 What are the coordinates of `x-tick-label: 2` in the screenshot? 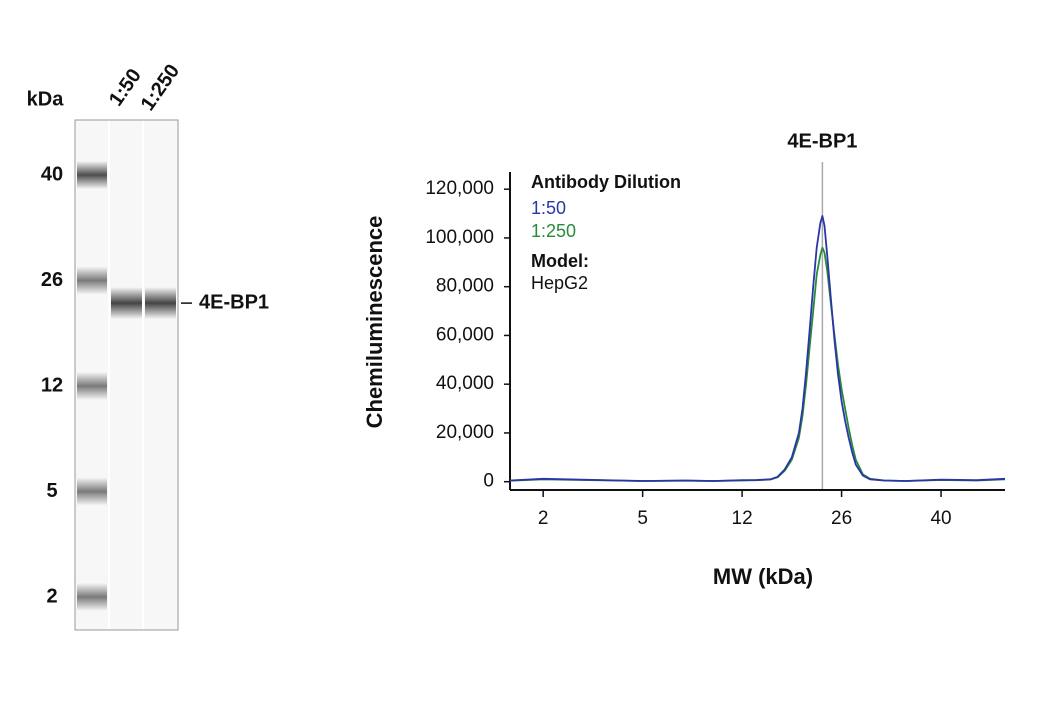 It's located at (543, 518).